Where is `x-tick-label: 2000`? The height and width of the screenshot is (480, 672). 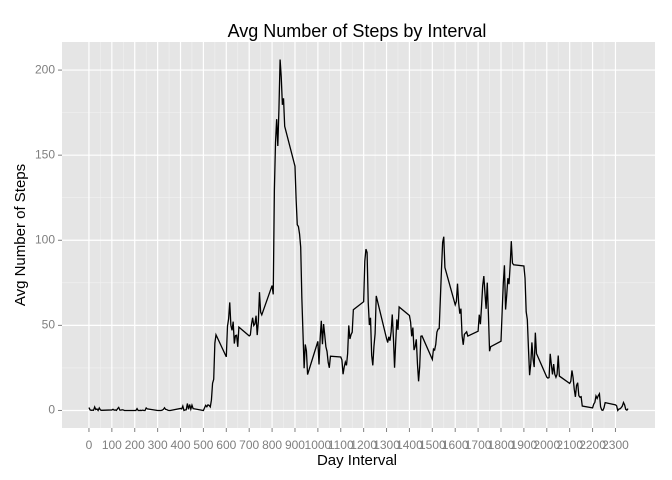 x-tick-label: 2000 is located at coordinates (546, 445).